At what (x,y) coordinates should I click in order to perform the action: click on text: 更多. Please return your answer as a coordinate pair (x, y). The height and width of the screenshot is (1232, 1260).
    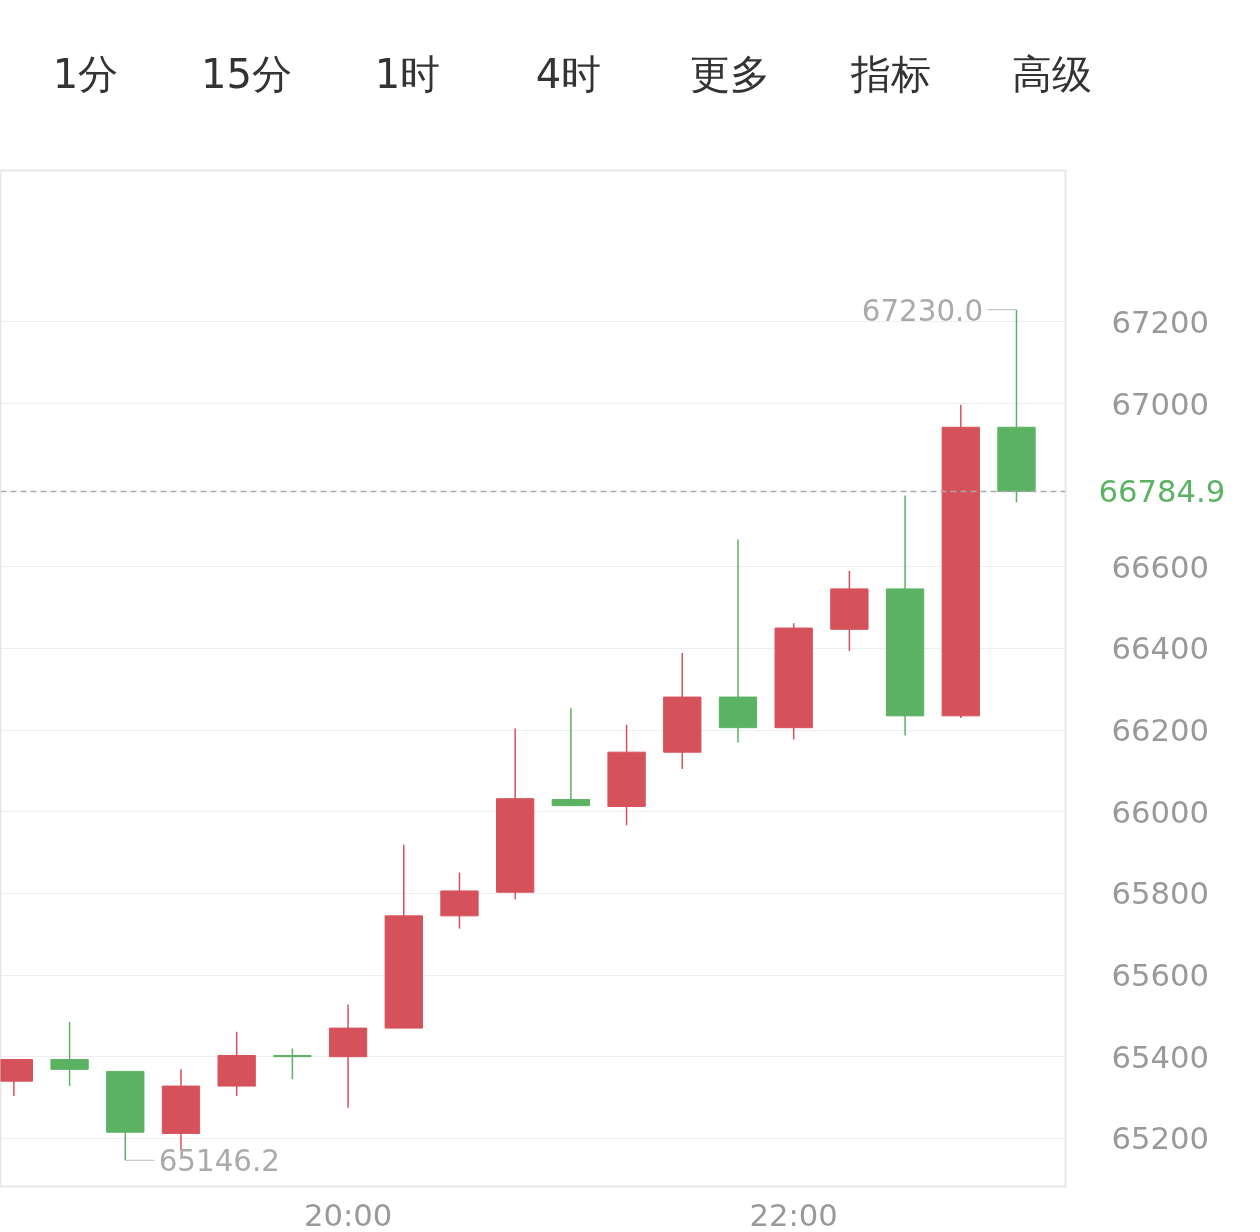
    Looking at the image, I should click on (729, 75).